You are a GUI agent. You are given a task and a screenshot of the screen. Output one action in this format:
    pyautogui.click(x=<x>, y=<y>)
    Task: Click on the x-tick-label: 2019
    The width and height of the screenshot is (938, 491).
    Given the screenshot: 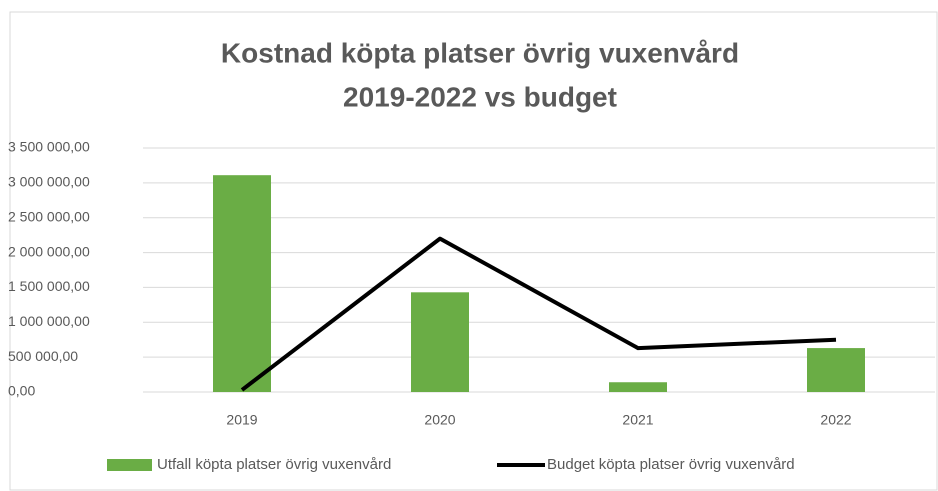 What is the action you would take?
    pyautogui.click(x=241, y=420)
    